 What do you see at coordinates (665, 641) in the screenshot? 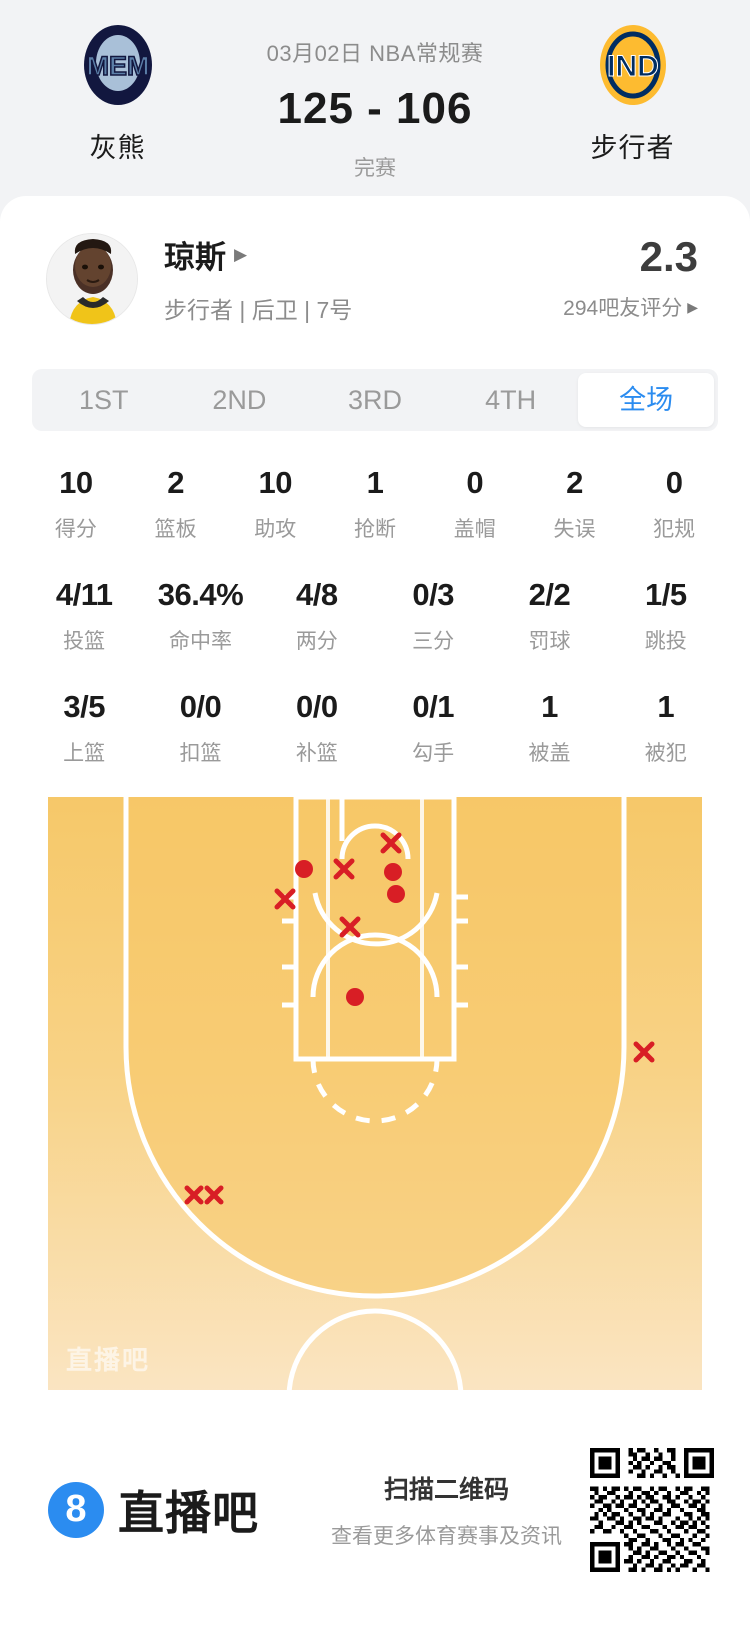
I see `stat-label: 跳投` at bounding box center [665, 641].